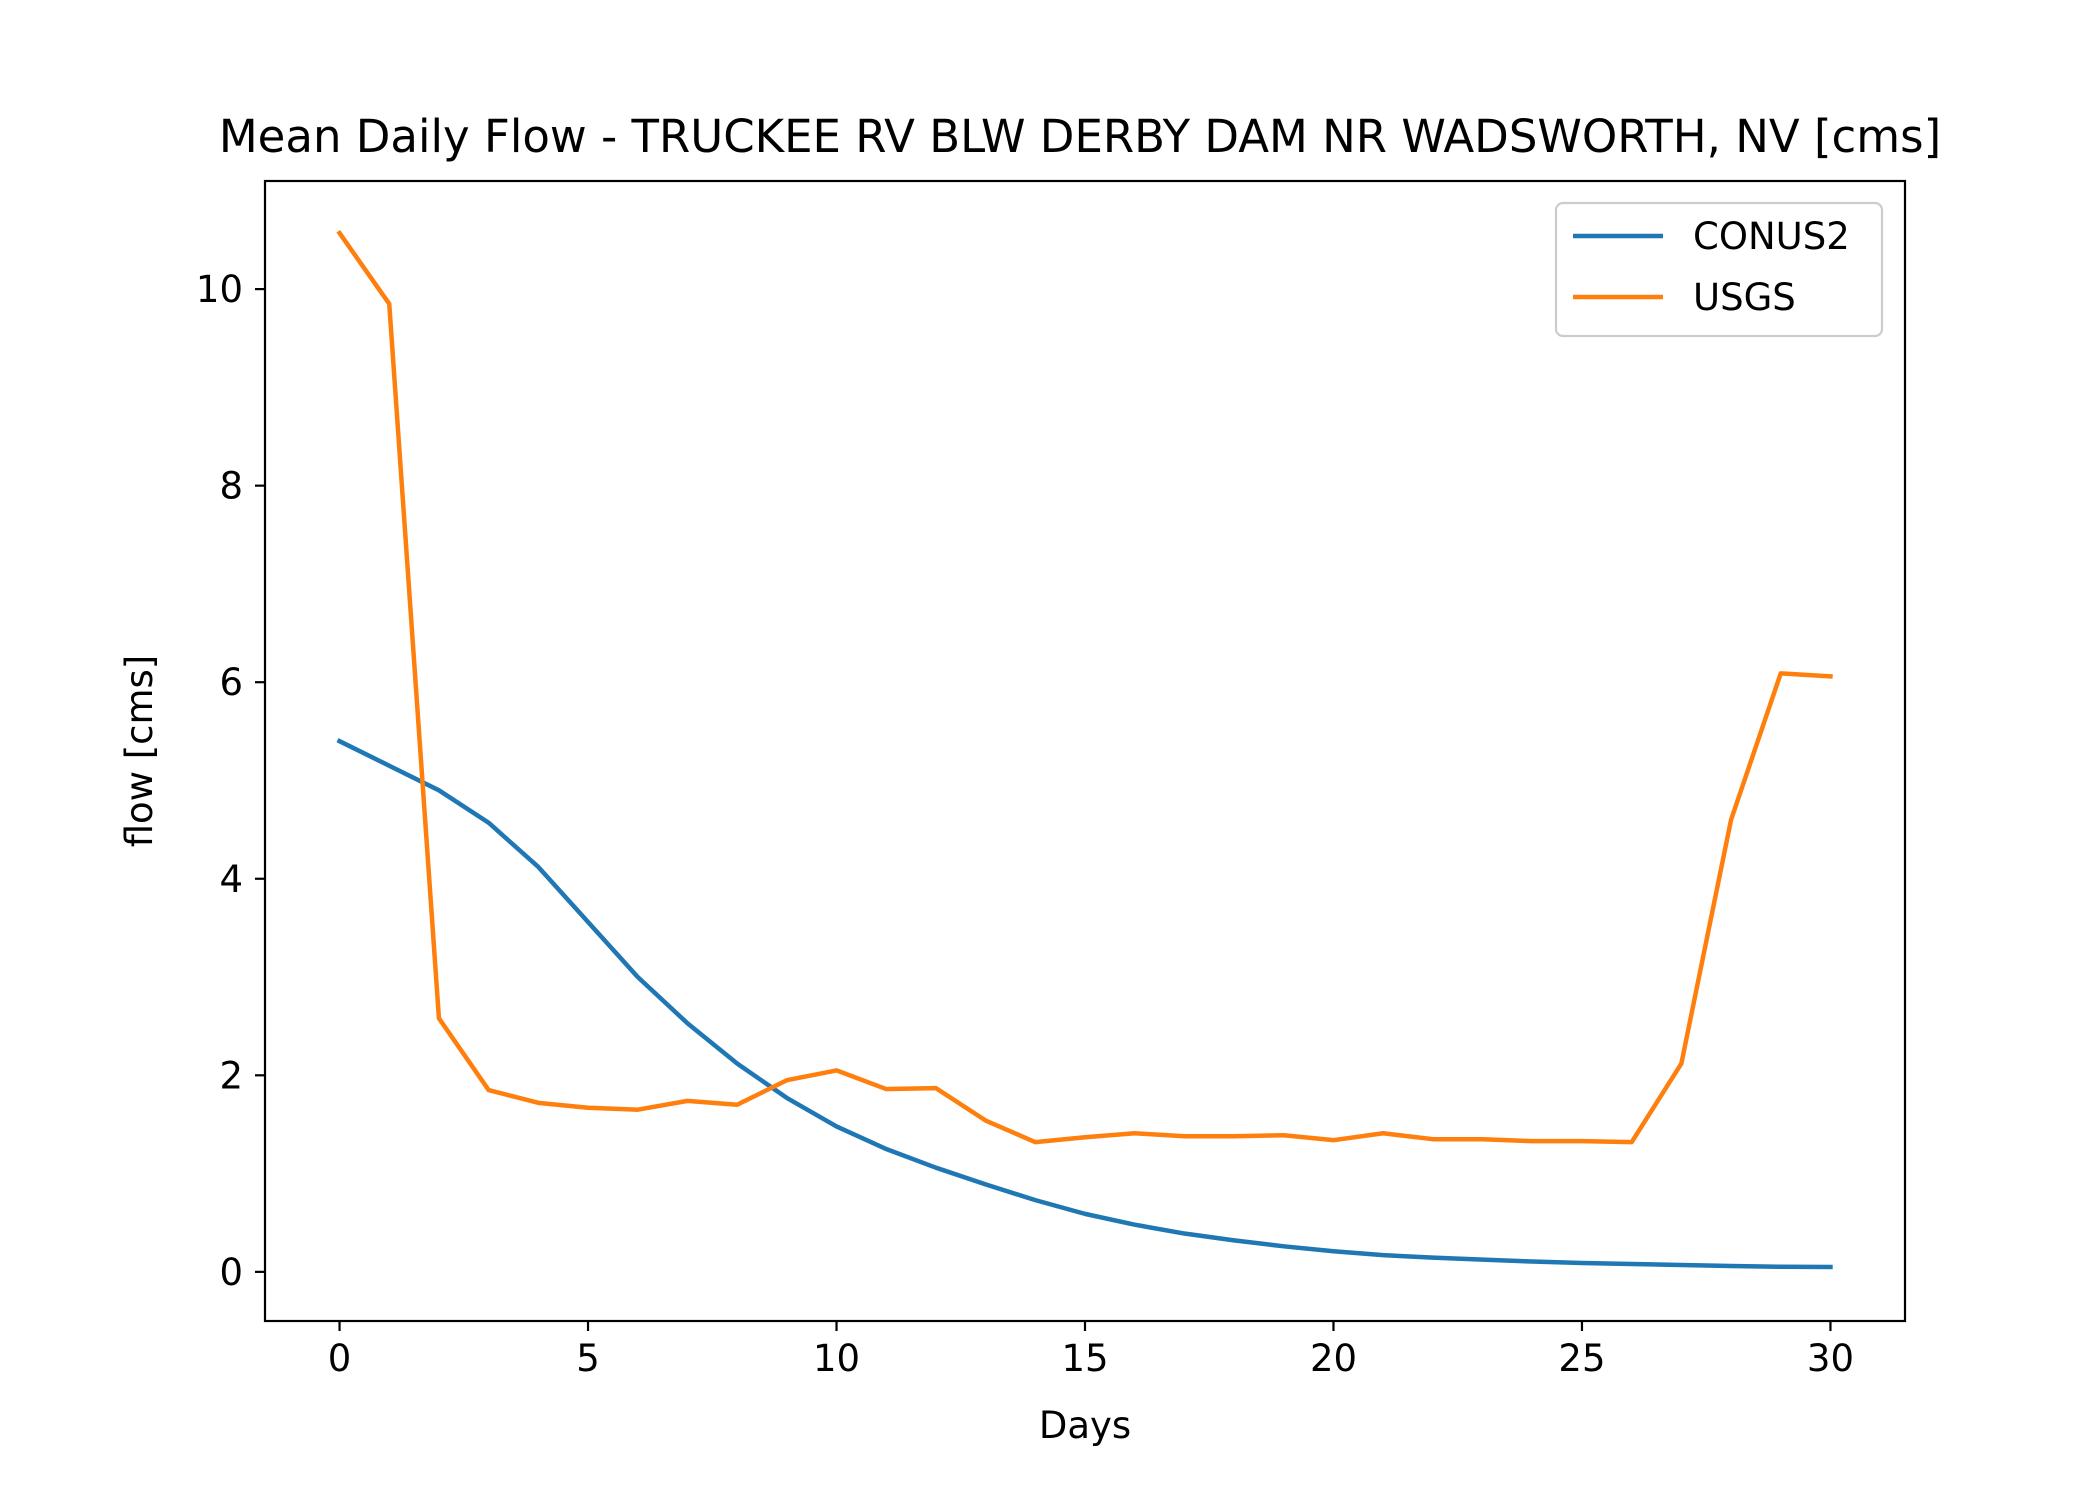 This screenshot has width=2100, height=1500. Describe the element at coordinates (1581, 1358) in the screenshot. I see `x-tick-label: 25` at that location.